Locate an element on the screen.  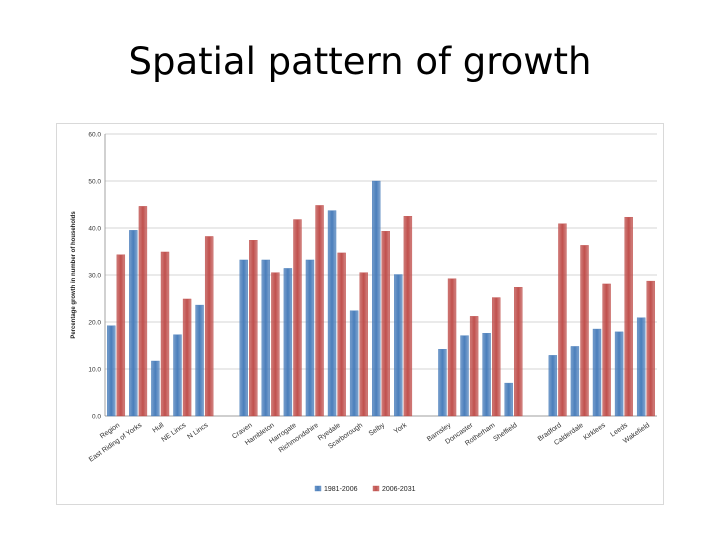
category-label: York is located at coordinates (401, 429).